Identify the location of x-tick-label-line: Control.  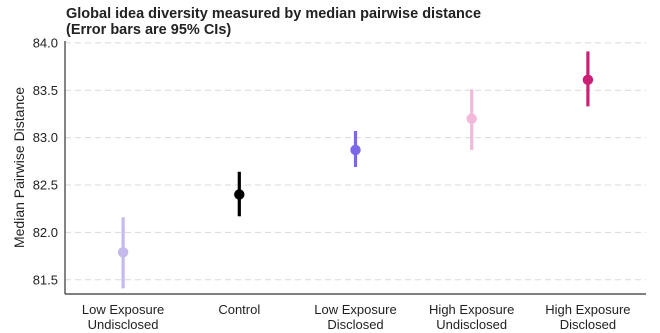
(239, 309).